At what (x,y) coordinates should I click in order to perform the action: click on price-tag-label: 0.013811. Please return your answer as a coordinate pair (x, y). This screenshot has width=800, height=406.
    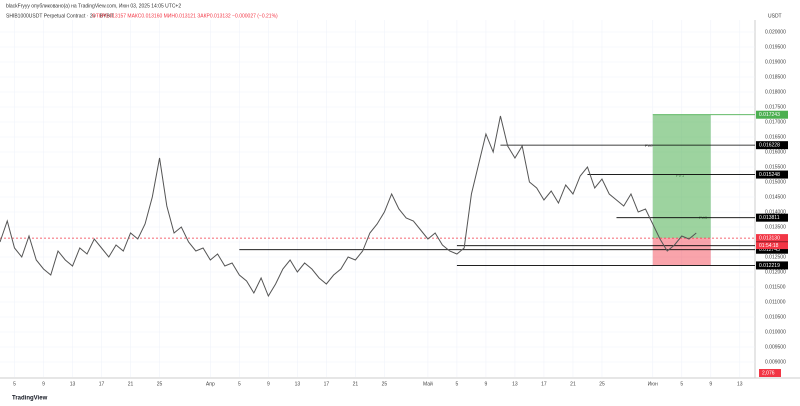
    Looking at the image, I should click on (769, 218).